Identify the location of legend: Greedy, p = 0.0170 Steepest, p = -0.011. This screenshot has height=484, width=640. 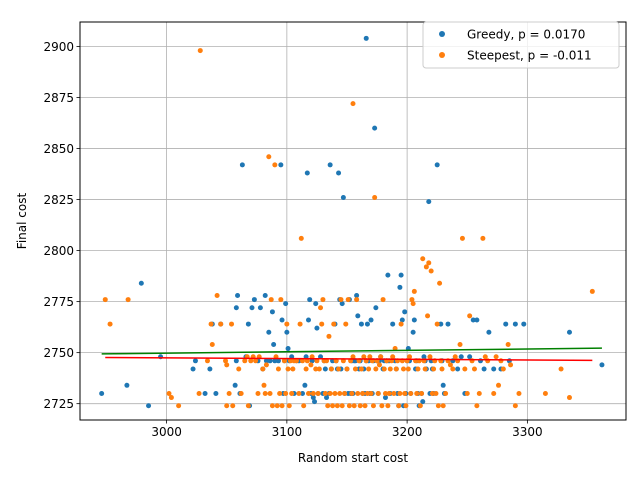
(521, 45).